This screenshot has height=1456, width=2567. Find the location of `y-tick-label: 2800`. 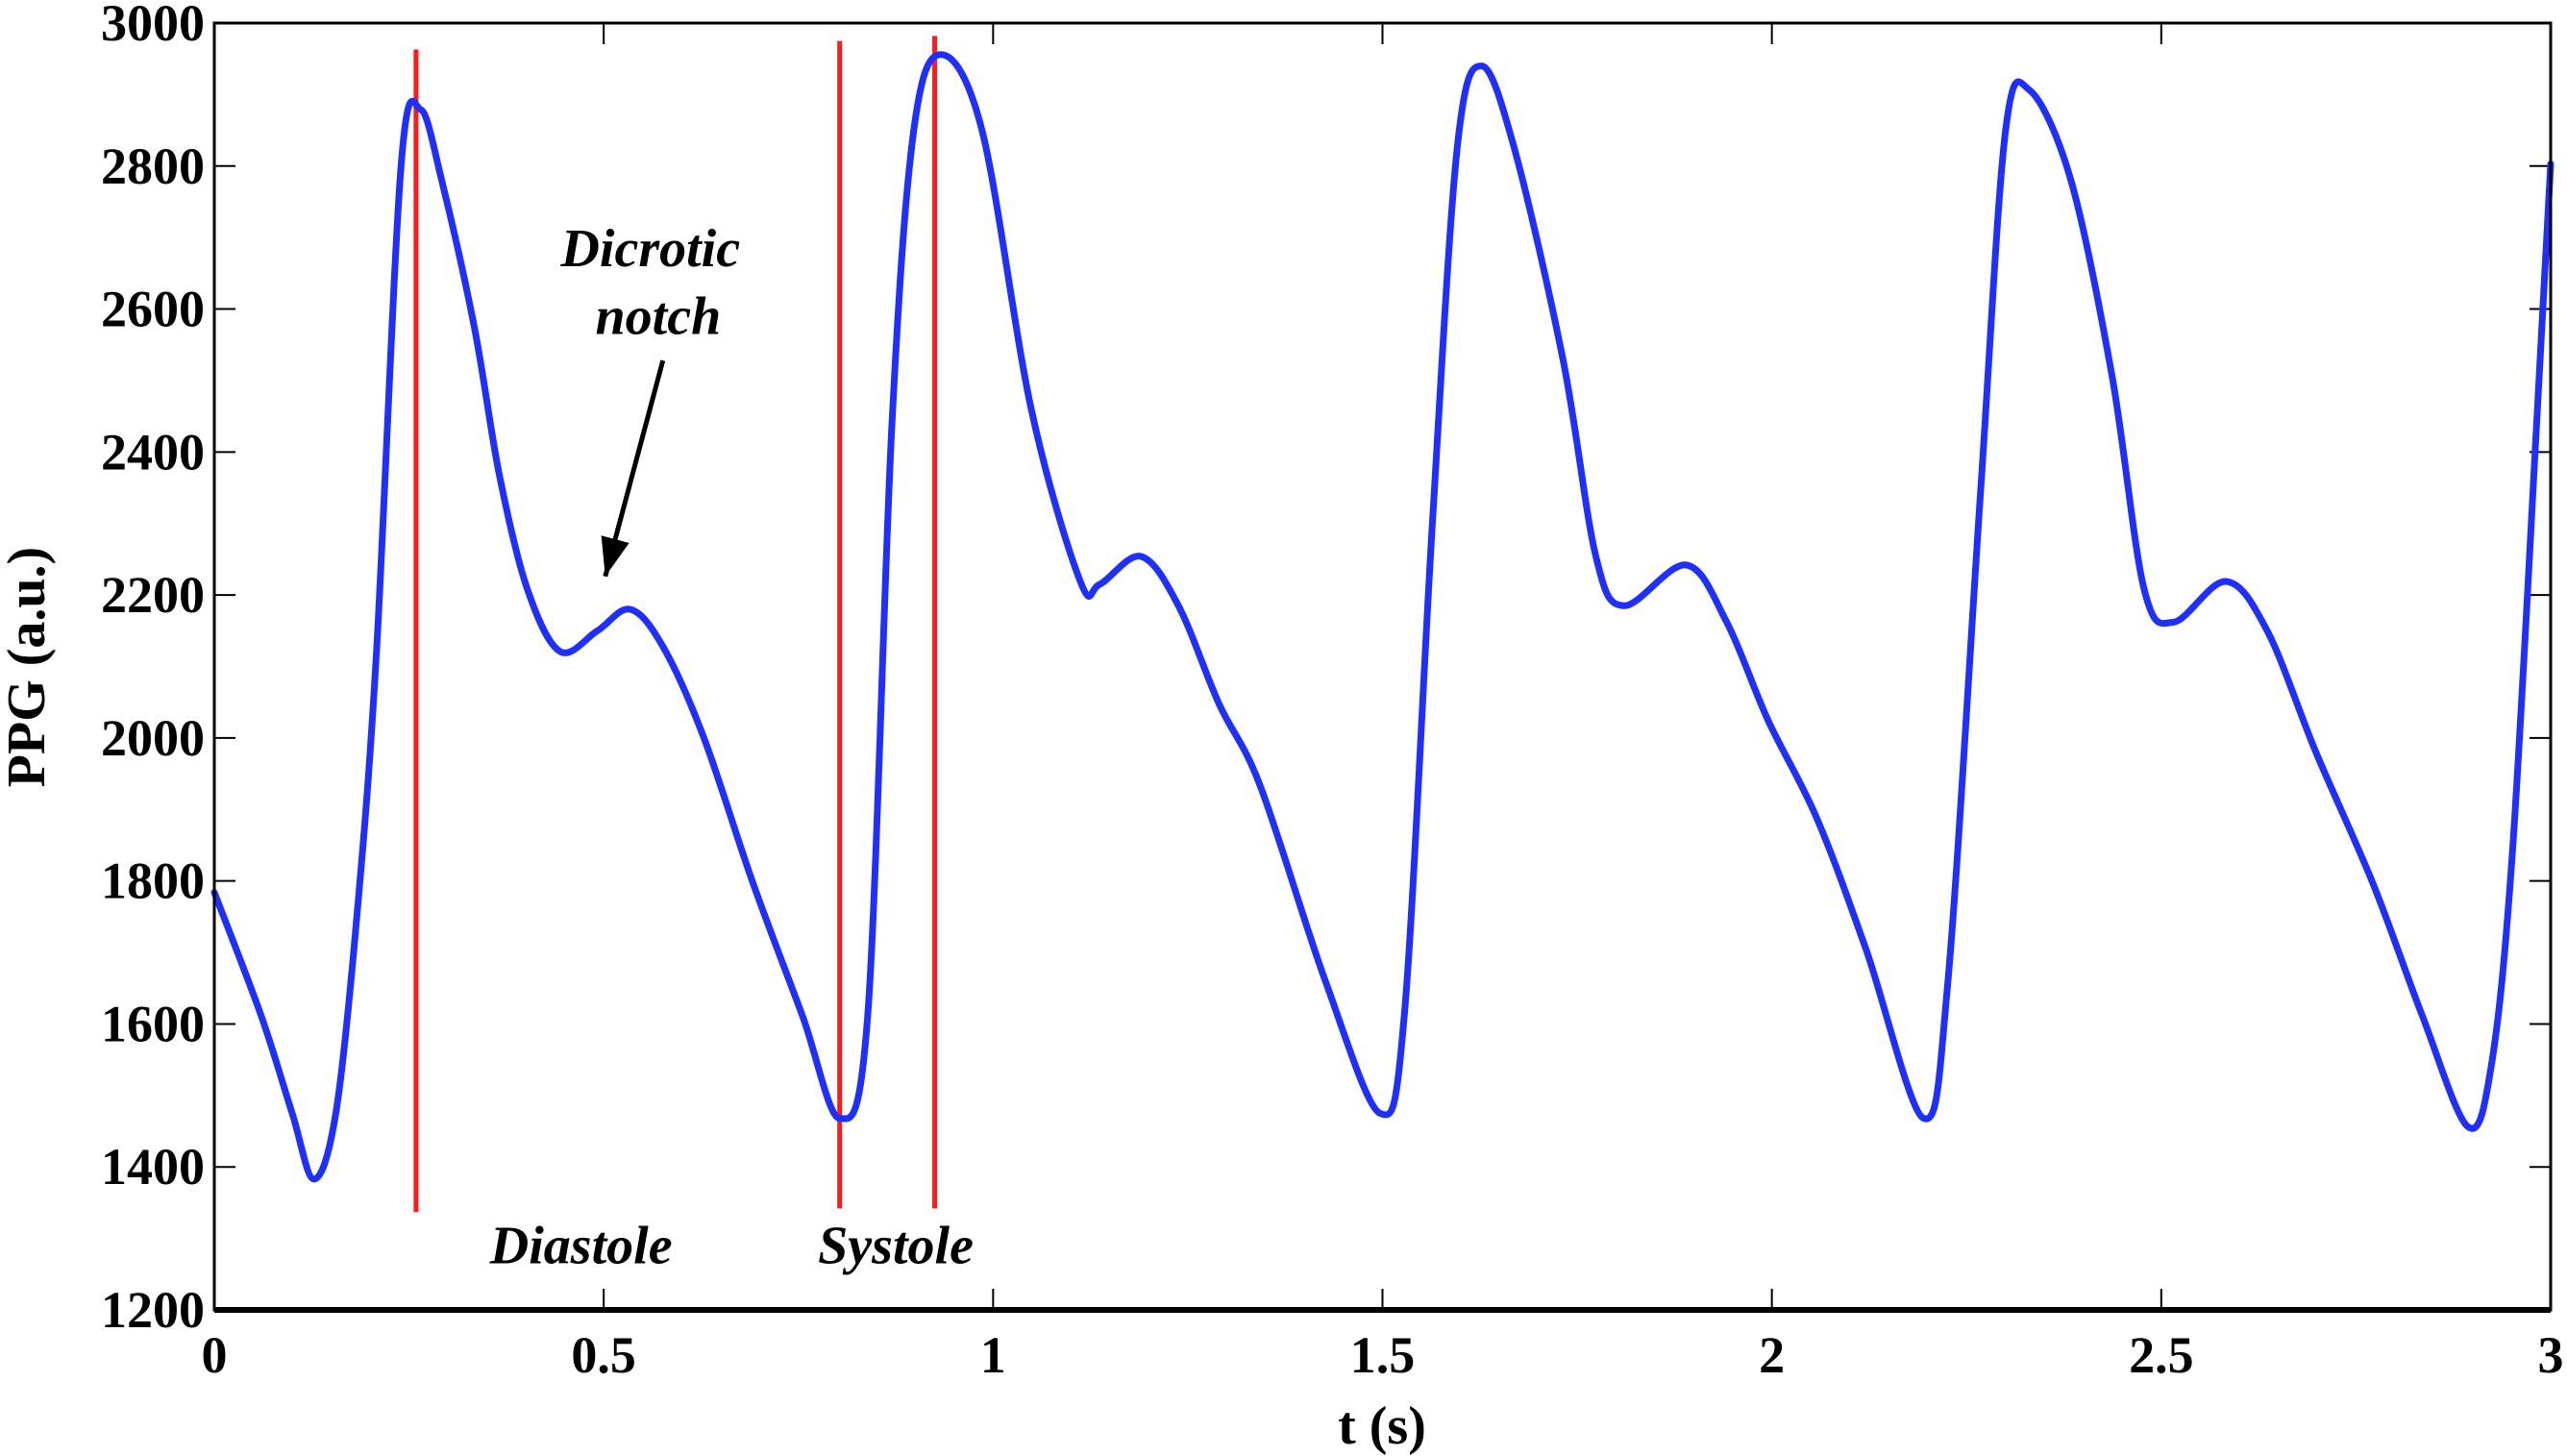

y-tick-label: 2800 is located at coordinates (153, 166).